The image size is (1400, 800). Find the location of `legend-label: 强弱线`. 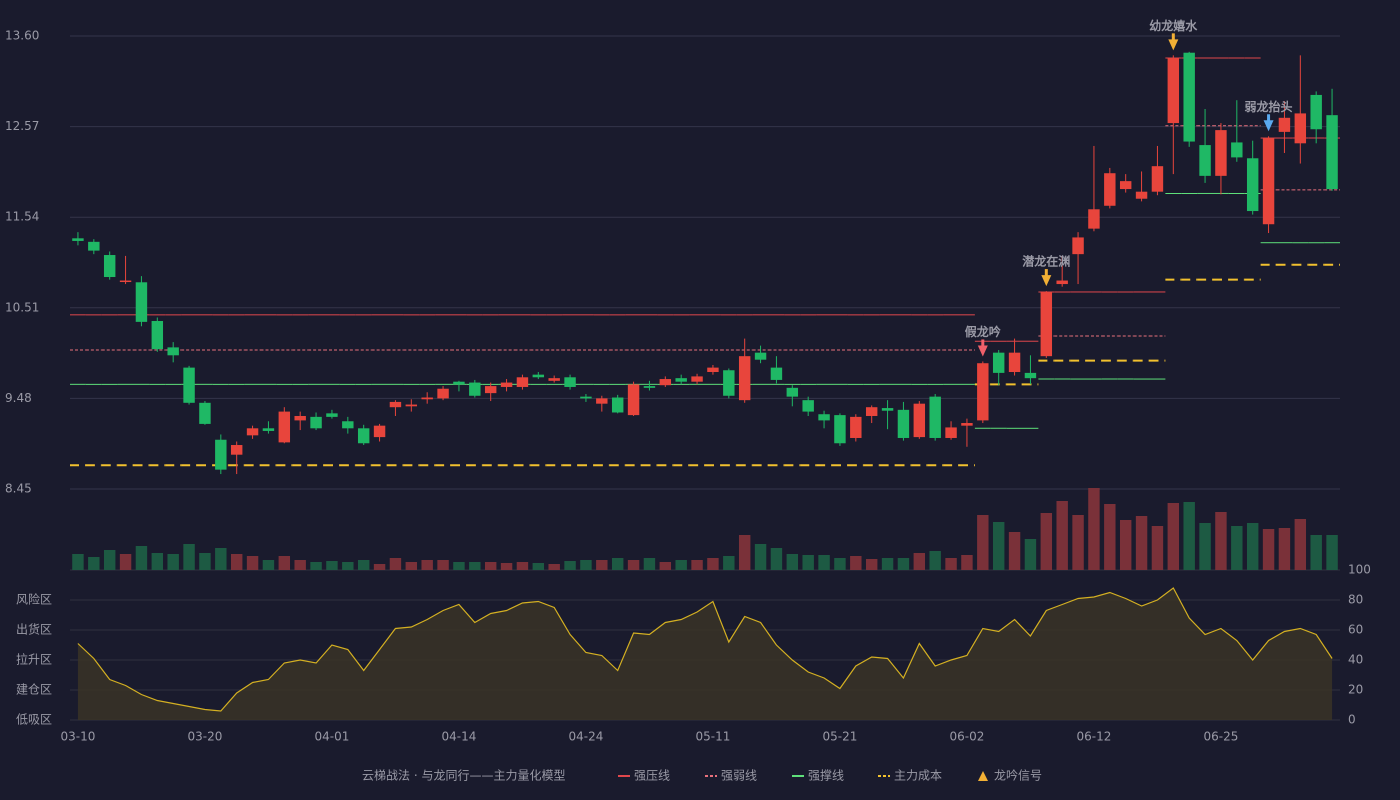

legend-label: 强弱线 is located at coordinates (739, 776).